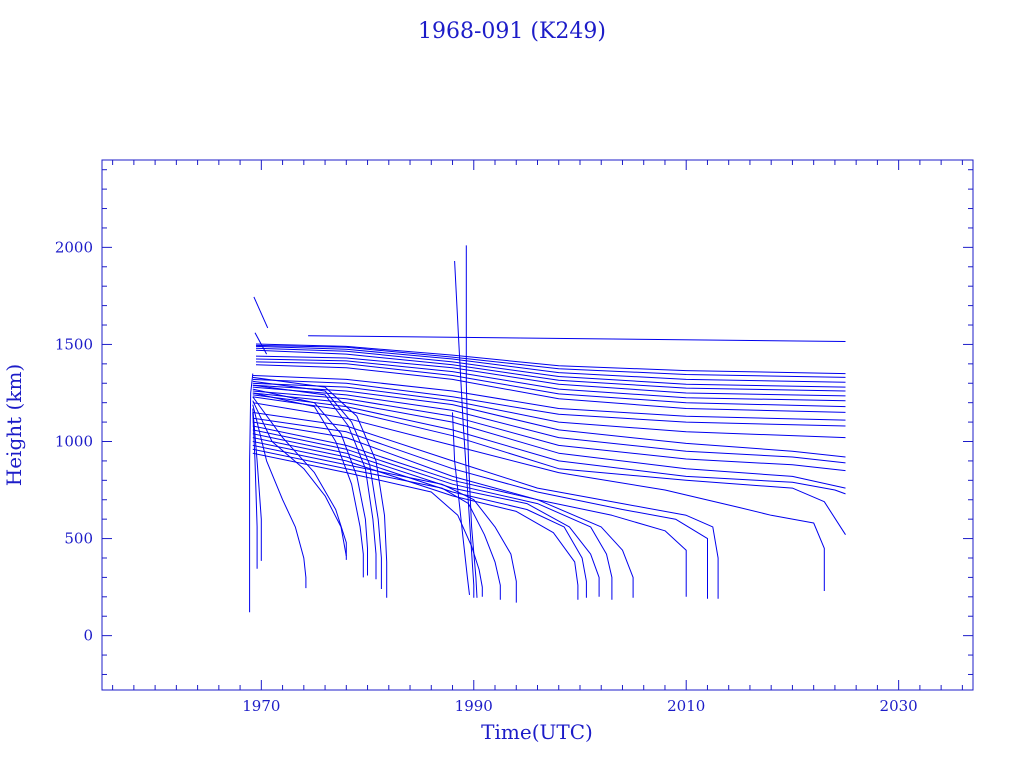  I want to click on y-tick-label: 1500, so click(74, 344).